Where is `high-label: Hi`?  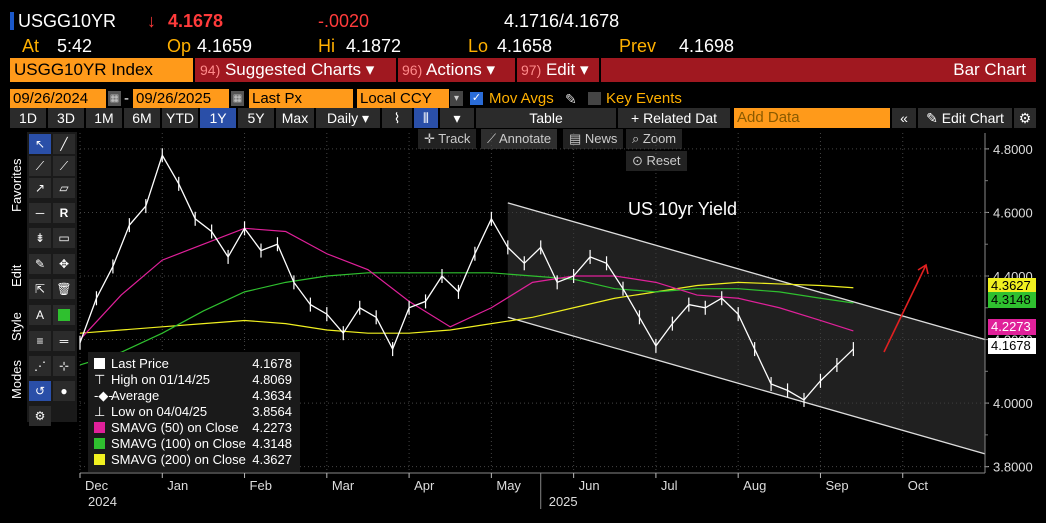
high-label: Hi is located at coordinates (326, 46).